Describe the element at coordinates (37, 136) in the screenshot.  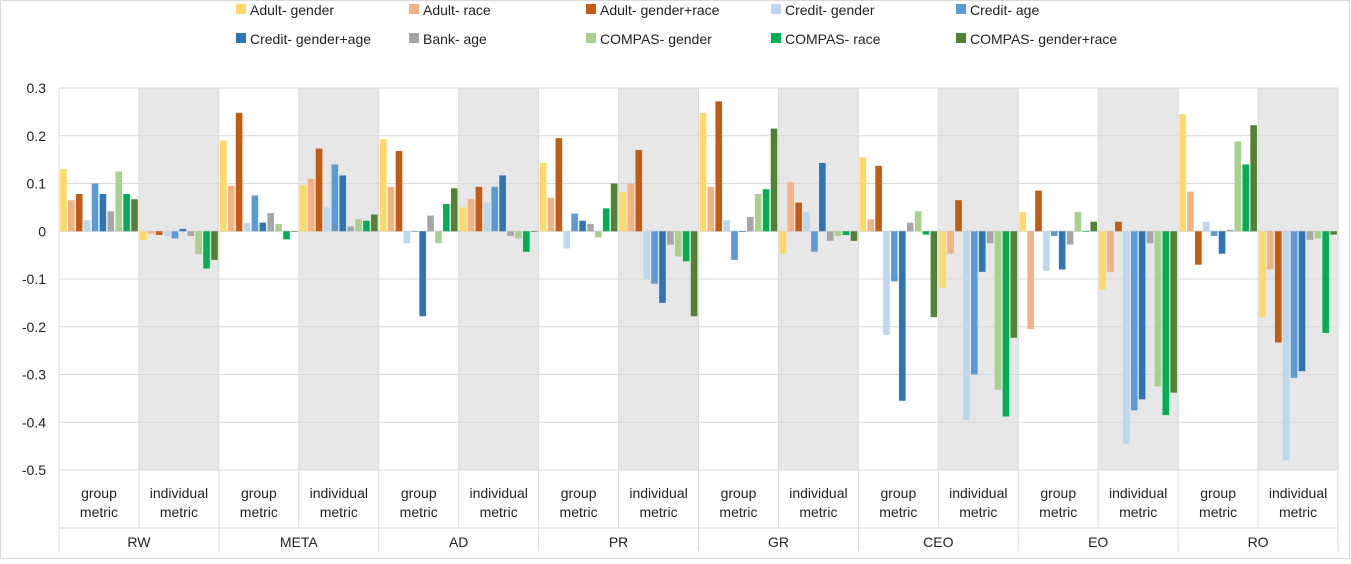
I see `y-tick-label: 0.2` at that location.